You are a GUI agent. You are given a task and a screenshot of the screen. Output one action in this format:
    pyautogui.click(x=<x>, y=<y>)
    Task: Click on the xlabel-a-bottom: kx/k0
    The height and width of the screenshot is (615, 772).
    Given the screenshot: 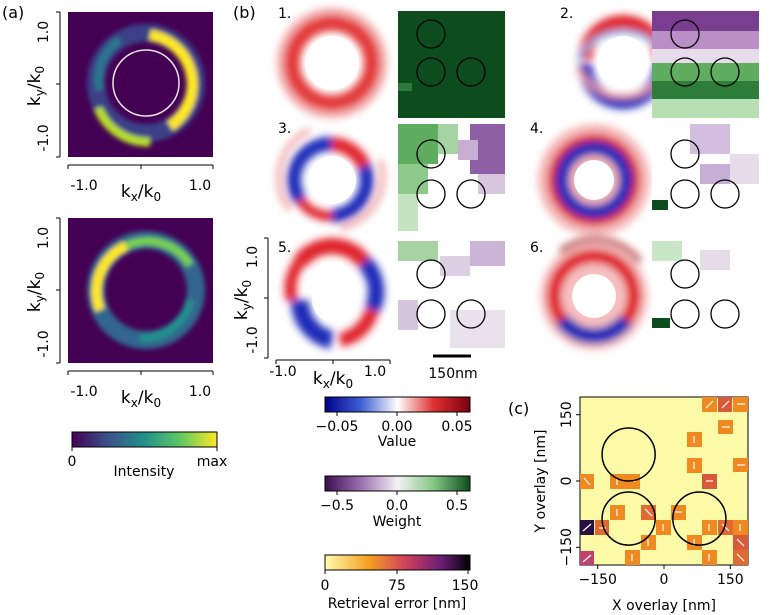 What is the action you would take?
    pyautogui.click(x=141, y=399)
    